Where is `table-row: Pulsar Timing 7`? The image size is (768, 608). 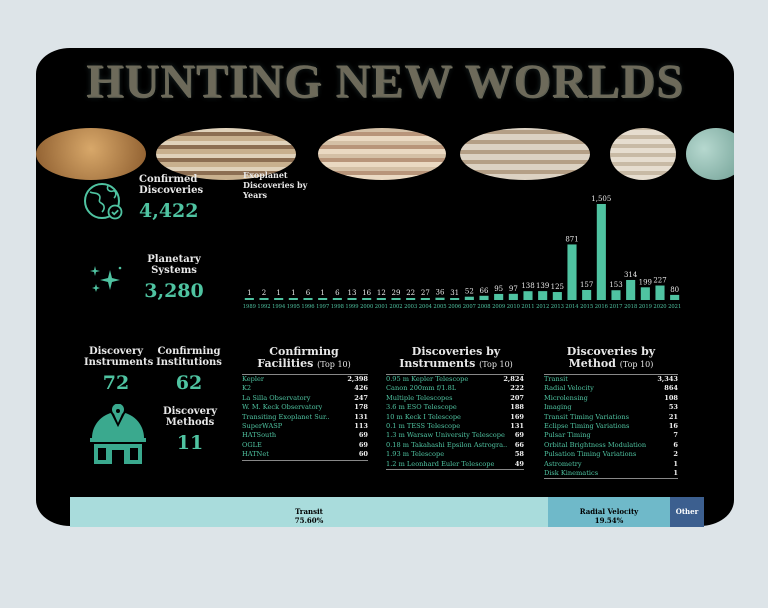
table-row: Pulsar Timing 7 is located at coordinates (611, 435).